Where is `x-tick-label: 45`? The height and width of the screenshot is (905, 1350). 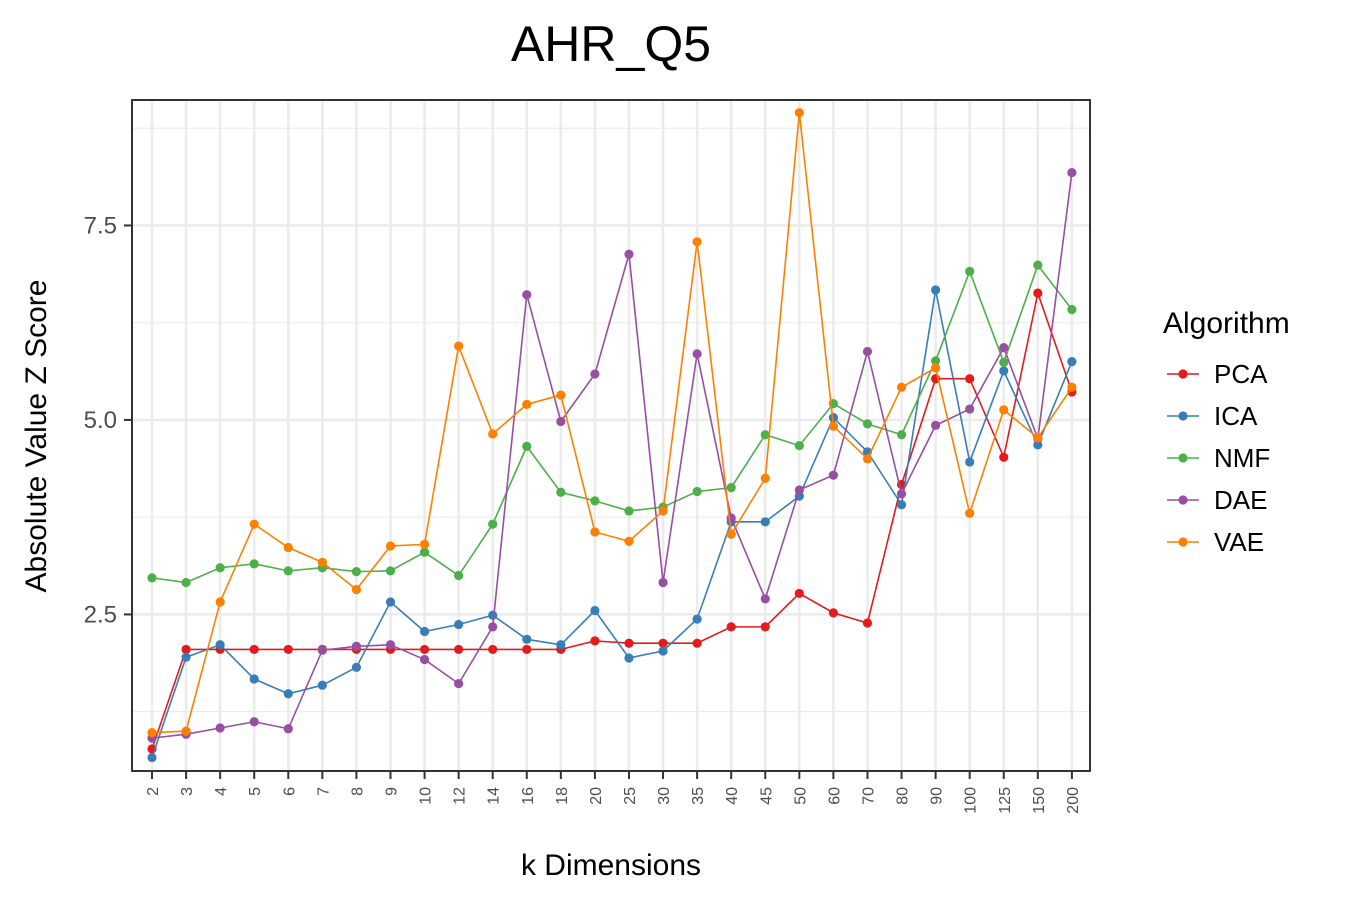
x-tick-label: 45 is located at coordinates (766, 796).